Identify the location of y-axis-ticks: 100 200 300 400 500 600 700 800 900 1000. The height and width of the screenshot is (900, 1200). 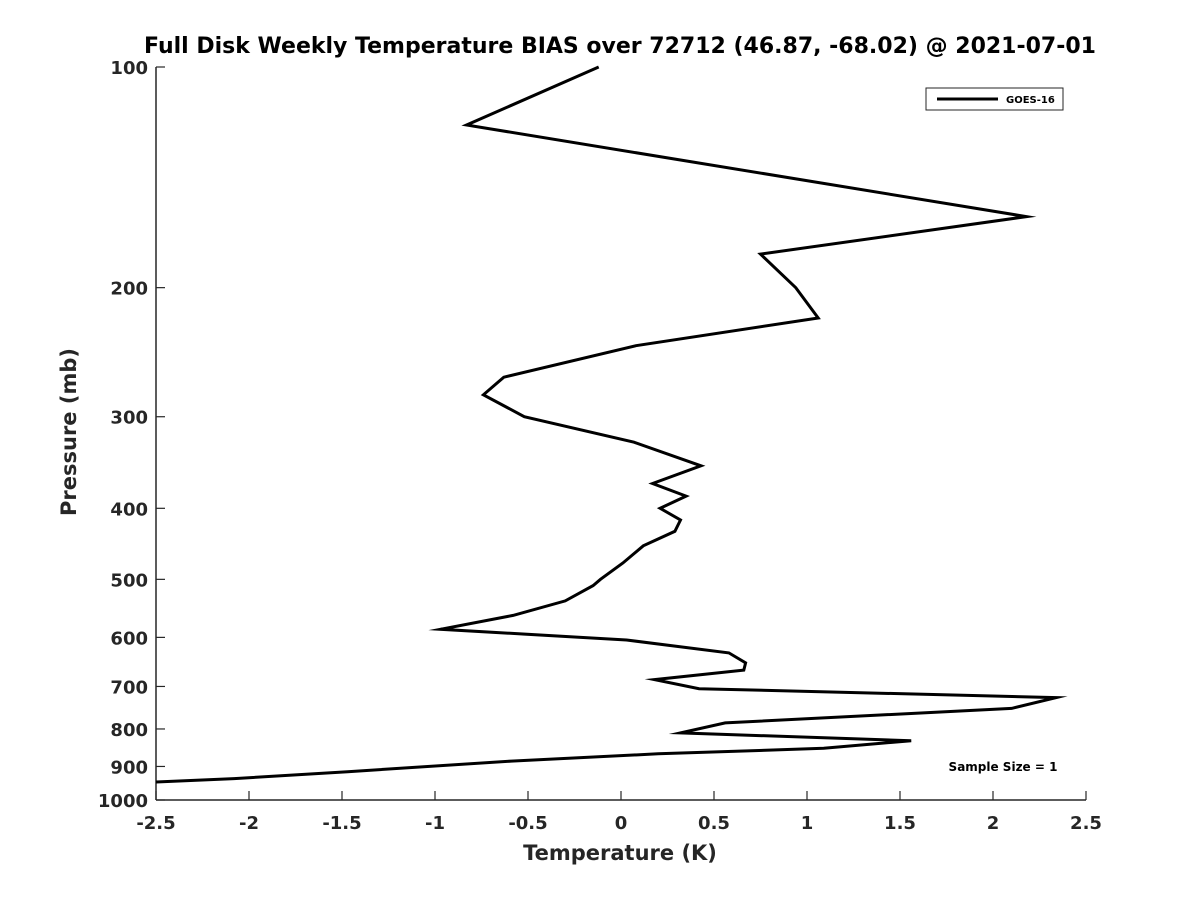
(131, 435).